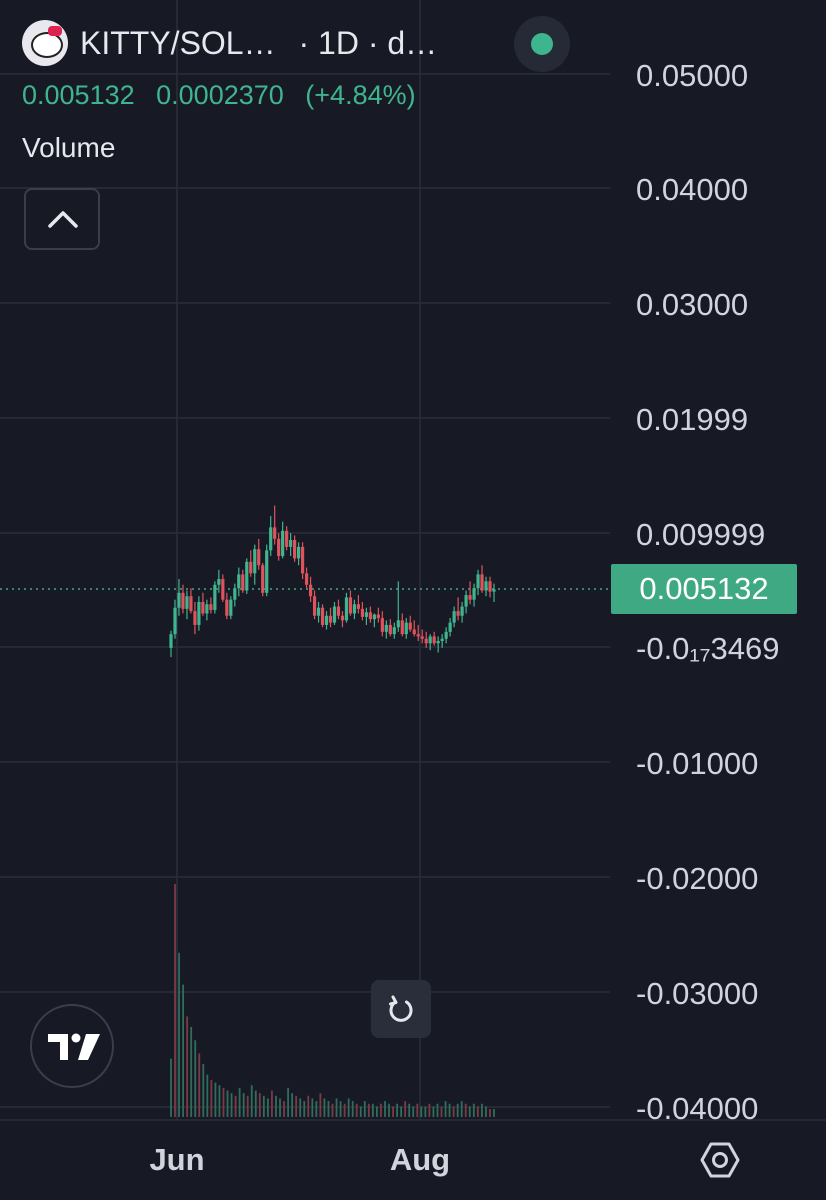 This screenshot has width=826, height=1200. What do you see at coordinates (708, 648) in the screenshot?
I see `y-axis-tick-label: -0.0₁₇3469` at bounding box center [708, 648].